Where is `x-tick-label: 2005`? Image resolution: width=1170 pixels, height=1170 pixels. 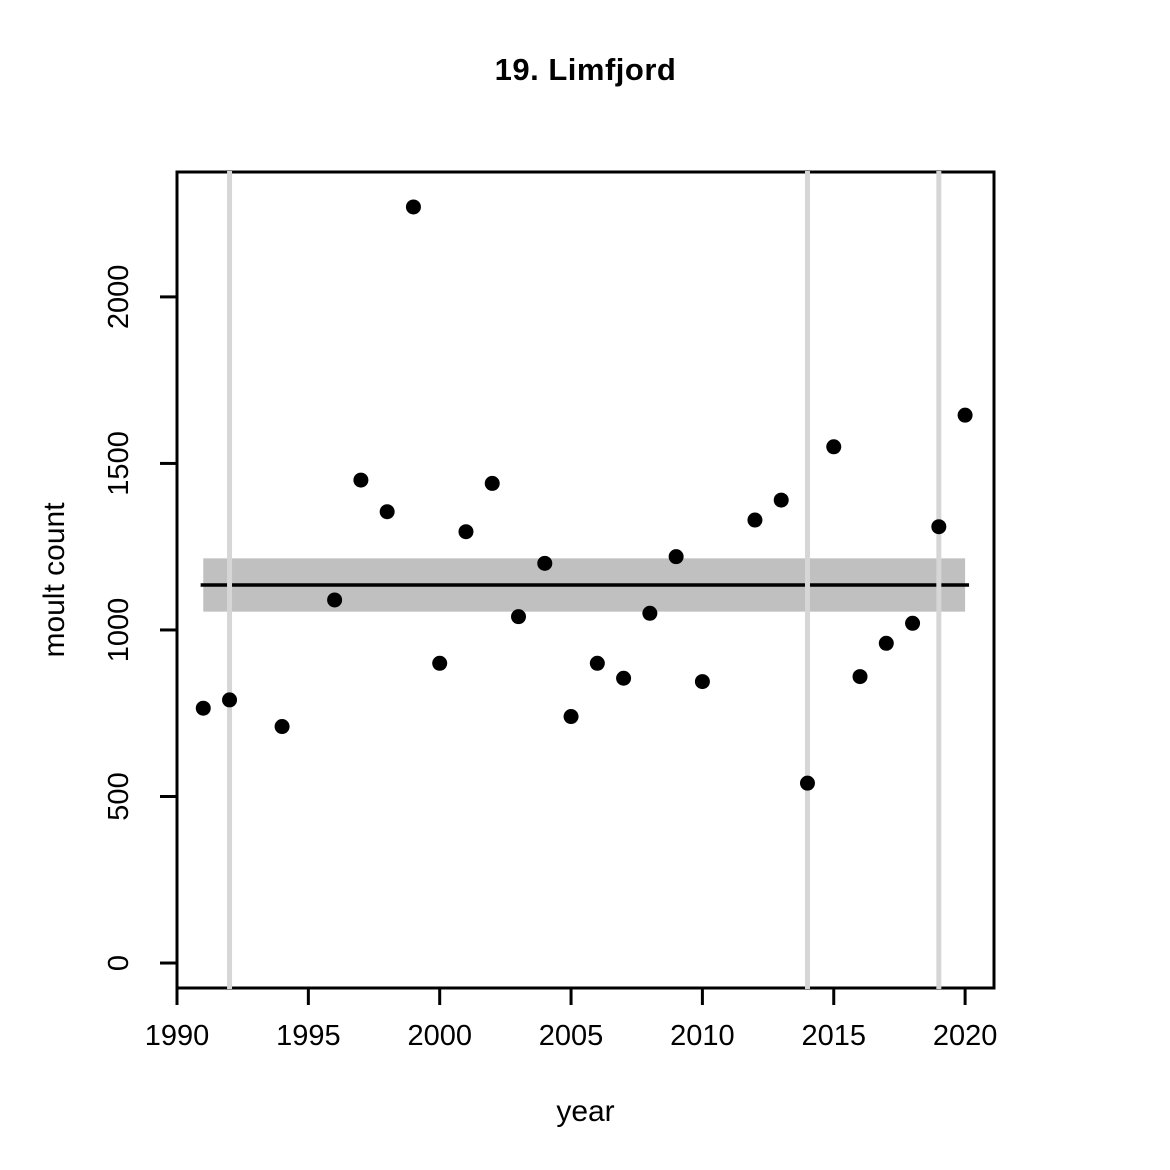 x-tick-label: 2005 is located at coordinates (571, 1036).